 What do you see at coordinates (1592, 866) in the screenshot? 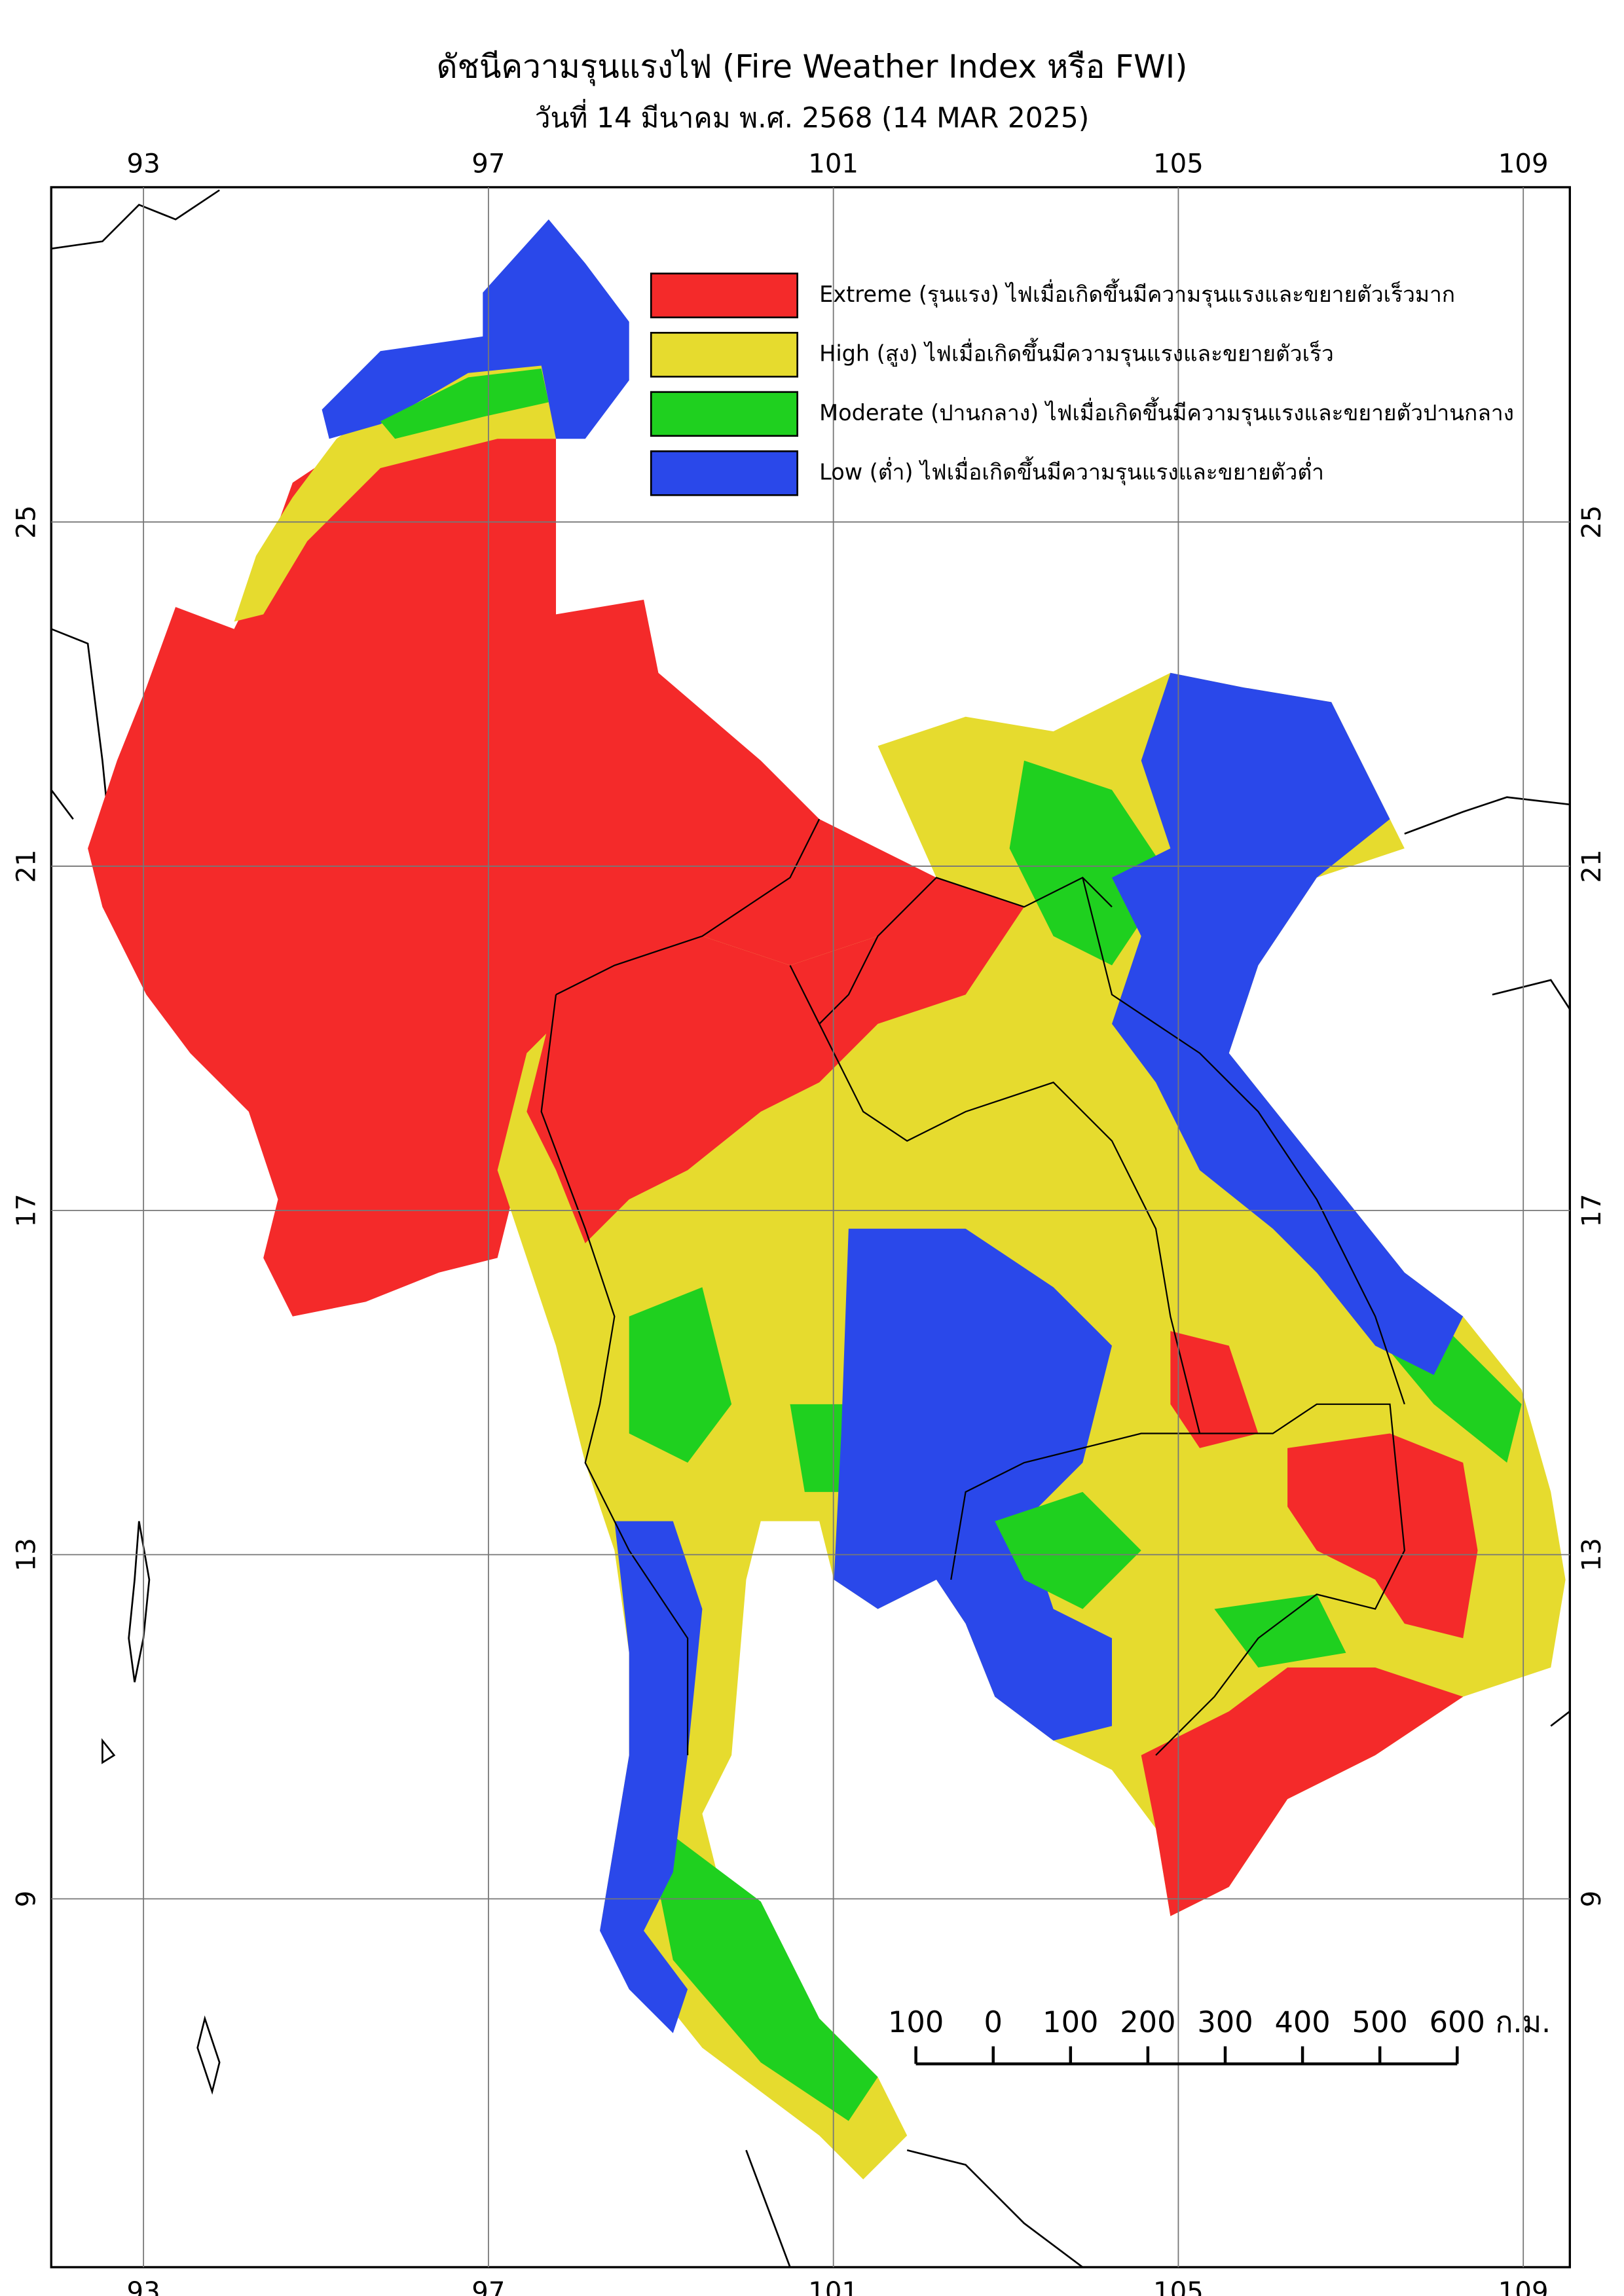
I see `lat-label-right: 21` at bounding box center [1592, 866].